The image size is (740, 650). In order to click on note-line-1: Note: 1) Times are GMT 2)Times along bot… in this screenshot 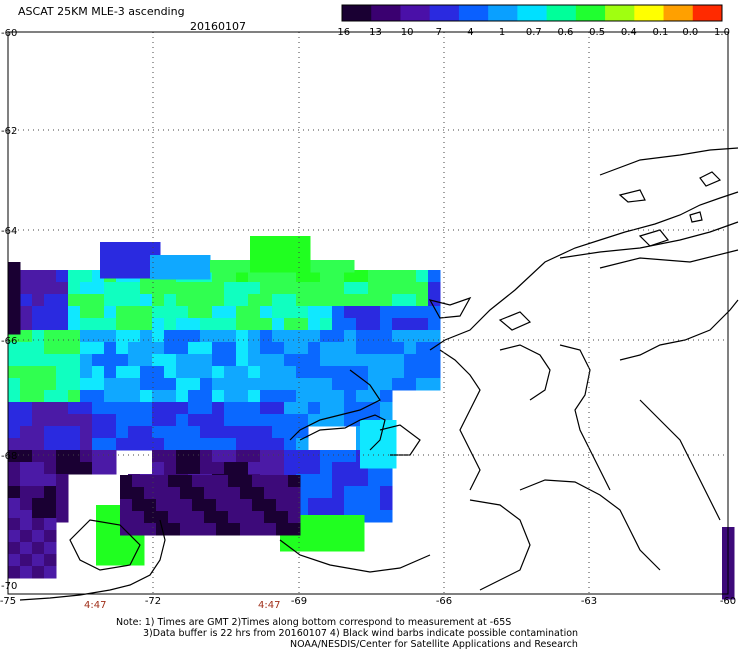, I will do `click(313, 622)`.